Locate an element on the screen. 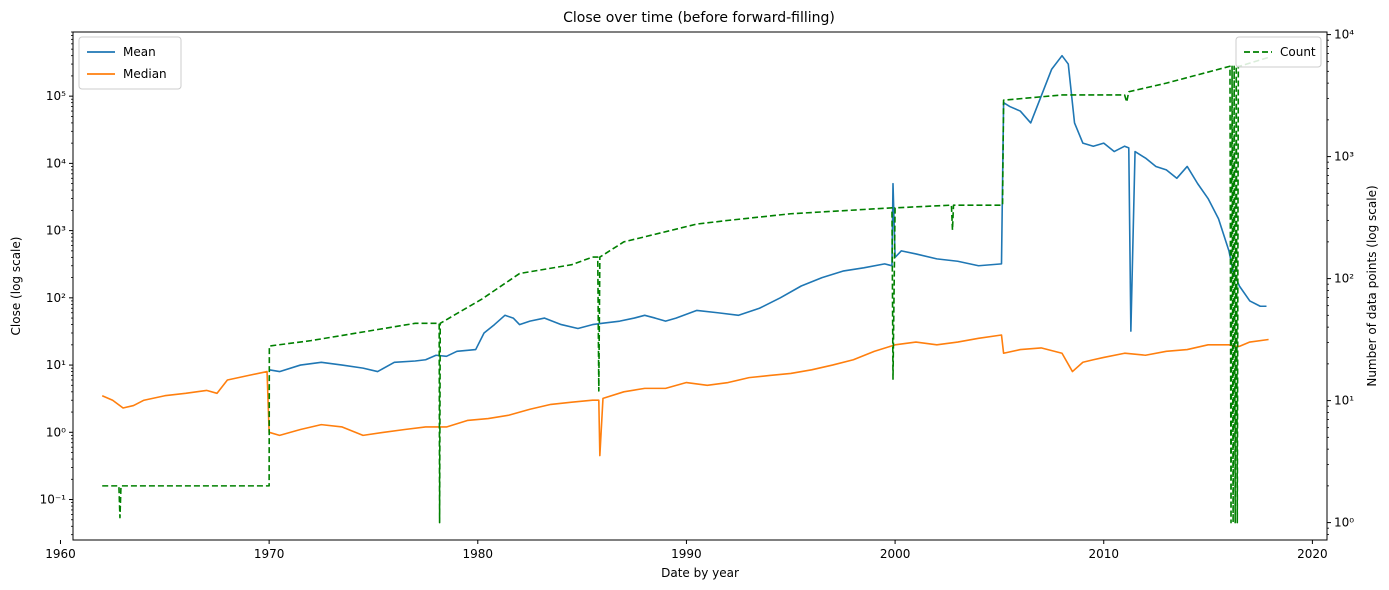 The image size is (1389, 590). y2-tick-label: 10⁴ is located at coordinates (1344, 35).